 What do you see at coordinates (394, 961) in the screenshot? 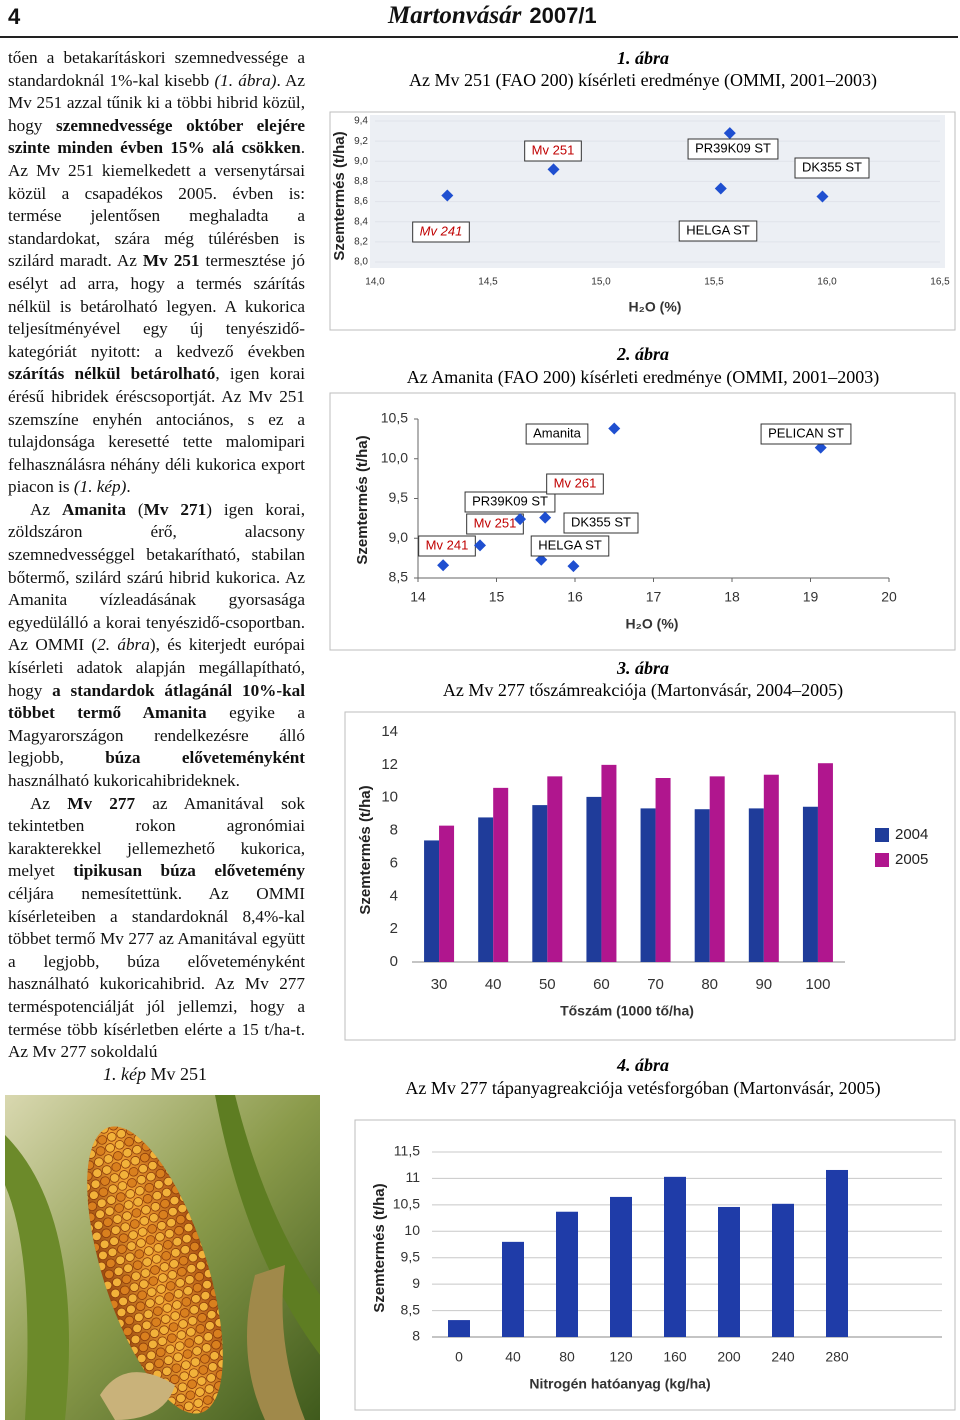
I see `y-tick-label: 0` at bounding box center [394, 961].